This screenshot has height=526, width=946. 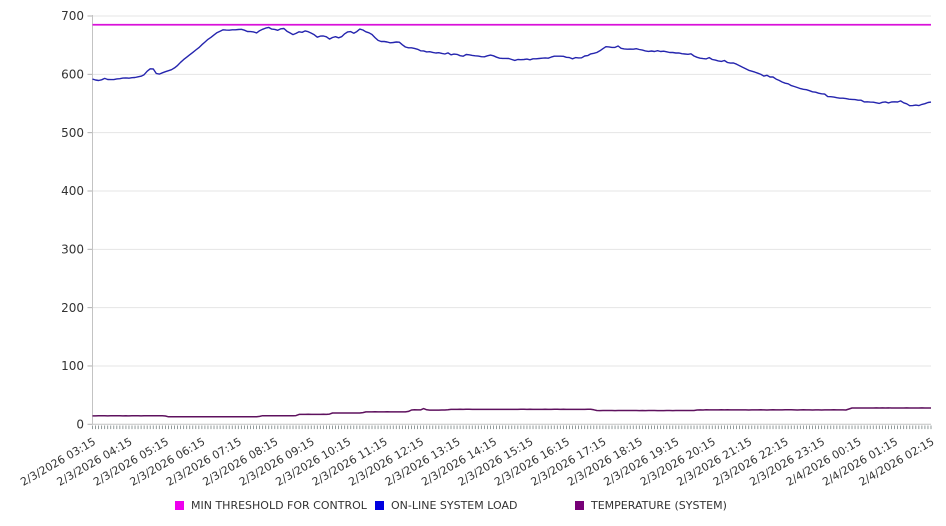 What do you see at coordinates (379, 505) in the screenshot?
I see `online-system-load-swatch-icon` at bounding box center [379, 505].